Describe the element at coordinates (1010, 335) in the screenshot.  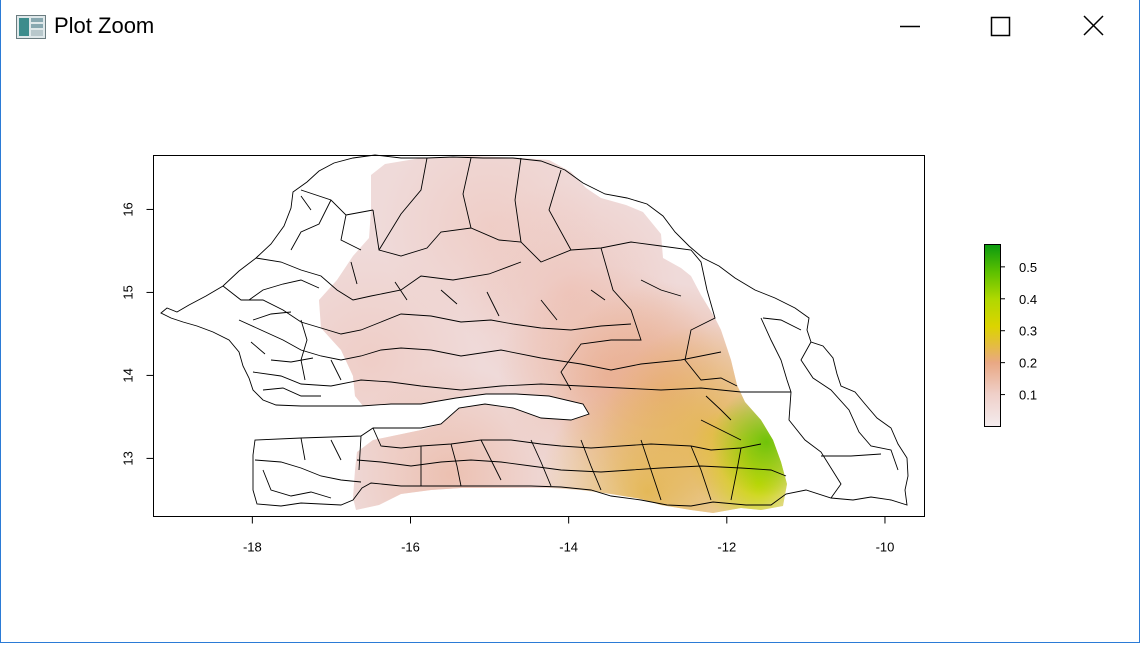
I see `color-legend: 0.1 0.2 0.3 0.4 0.5` at that location.